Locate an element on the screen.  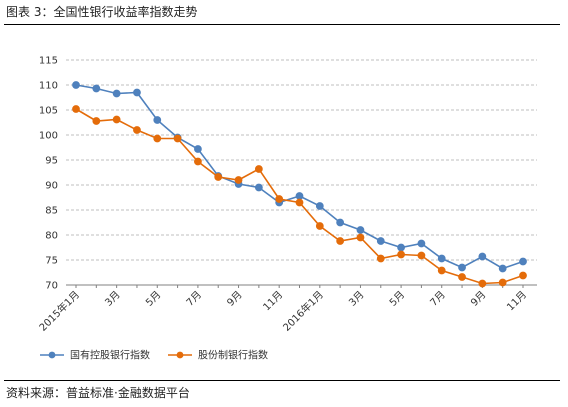
legend: 国有控股银行指数 股份制银行指数 is located at coordinates (154, 355).